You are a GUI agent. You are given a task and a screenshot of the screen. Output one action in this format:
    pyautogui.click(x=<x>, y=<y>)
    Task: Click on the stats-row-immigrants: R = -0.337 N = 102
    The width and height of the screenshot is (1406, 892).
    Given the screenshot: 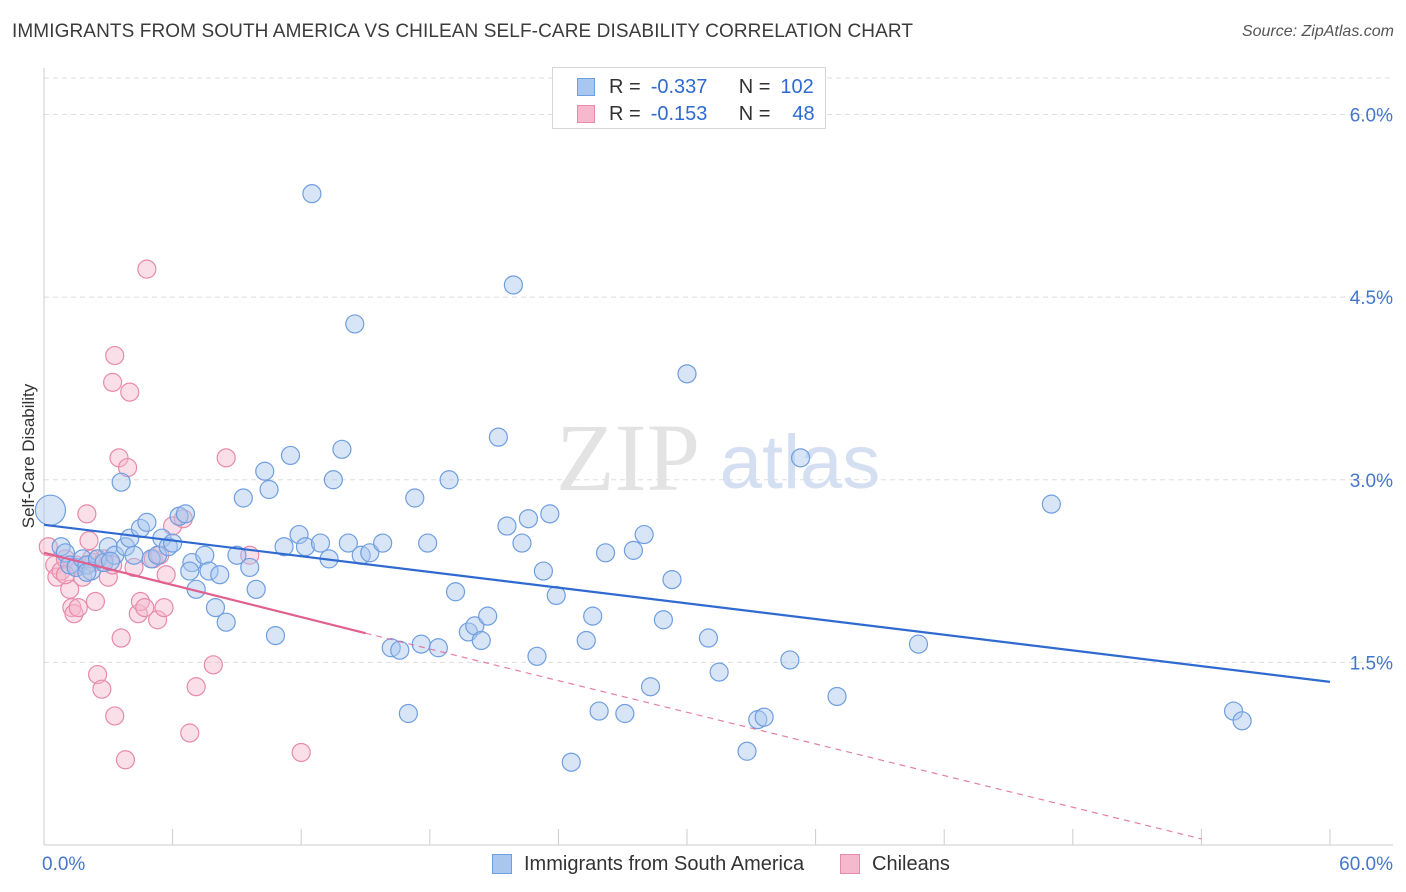 What is the action you would take?
    pyautogui.click(x=695, y=87)
    